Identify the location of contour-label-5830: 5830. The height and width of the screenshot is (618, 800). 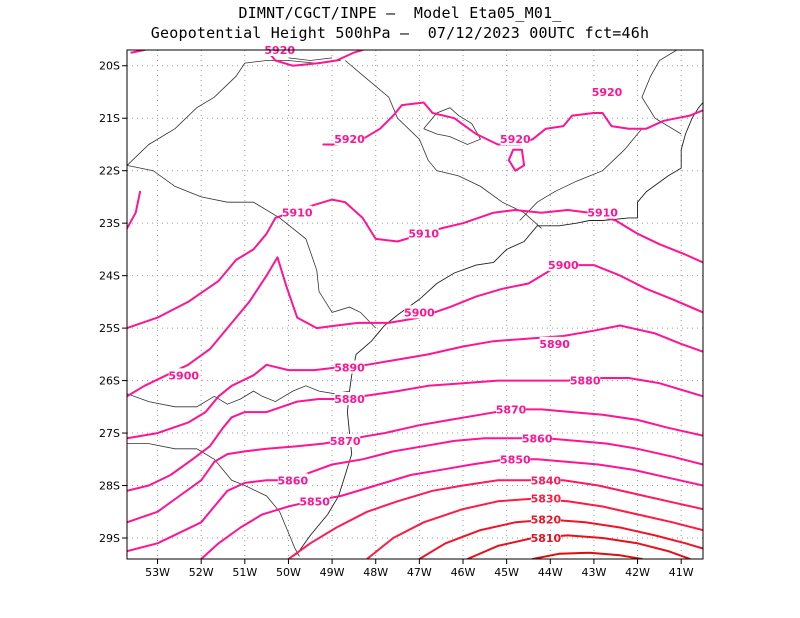
(546, 499).